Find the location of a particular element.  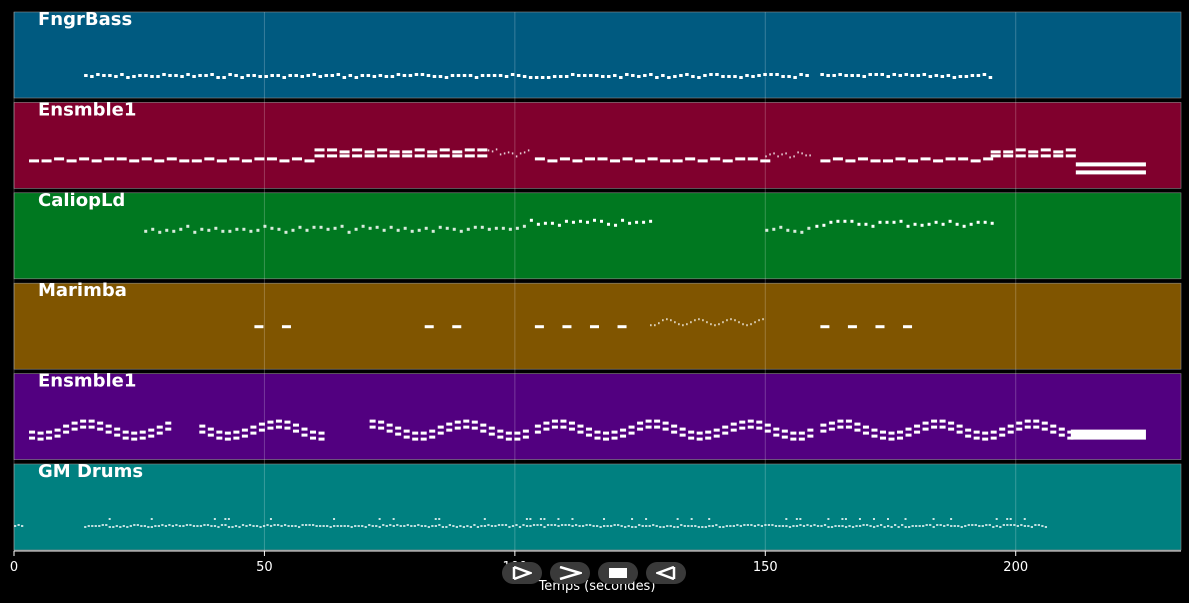

track-label: CaliopLd is located at coordinates (81, 200).